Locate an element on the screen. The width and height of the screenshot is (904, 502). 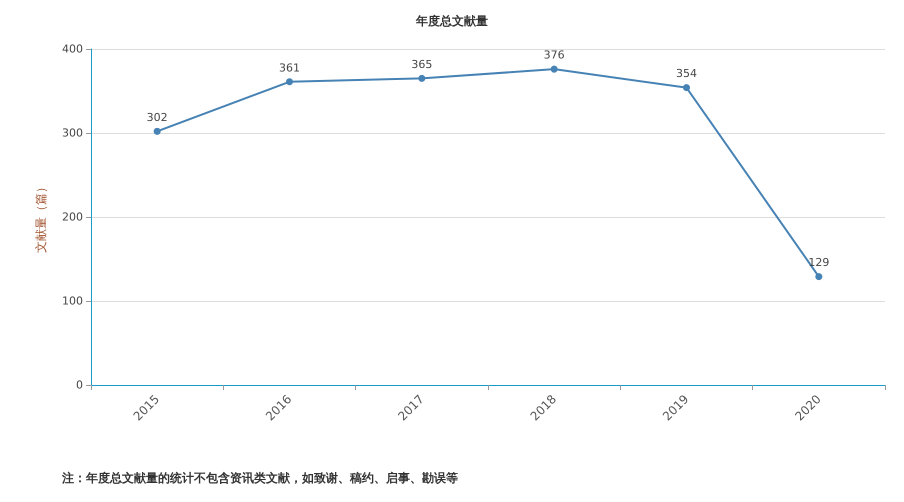
data-label: 129 is located at coordinates (819, 263).